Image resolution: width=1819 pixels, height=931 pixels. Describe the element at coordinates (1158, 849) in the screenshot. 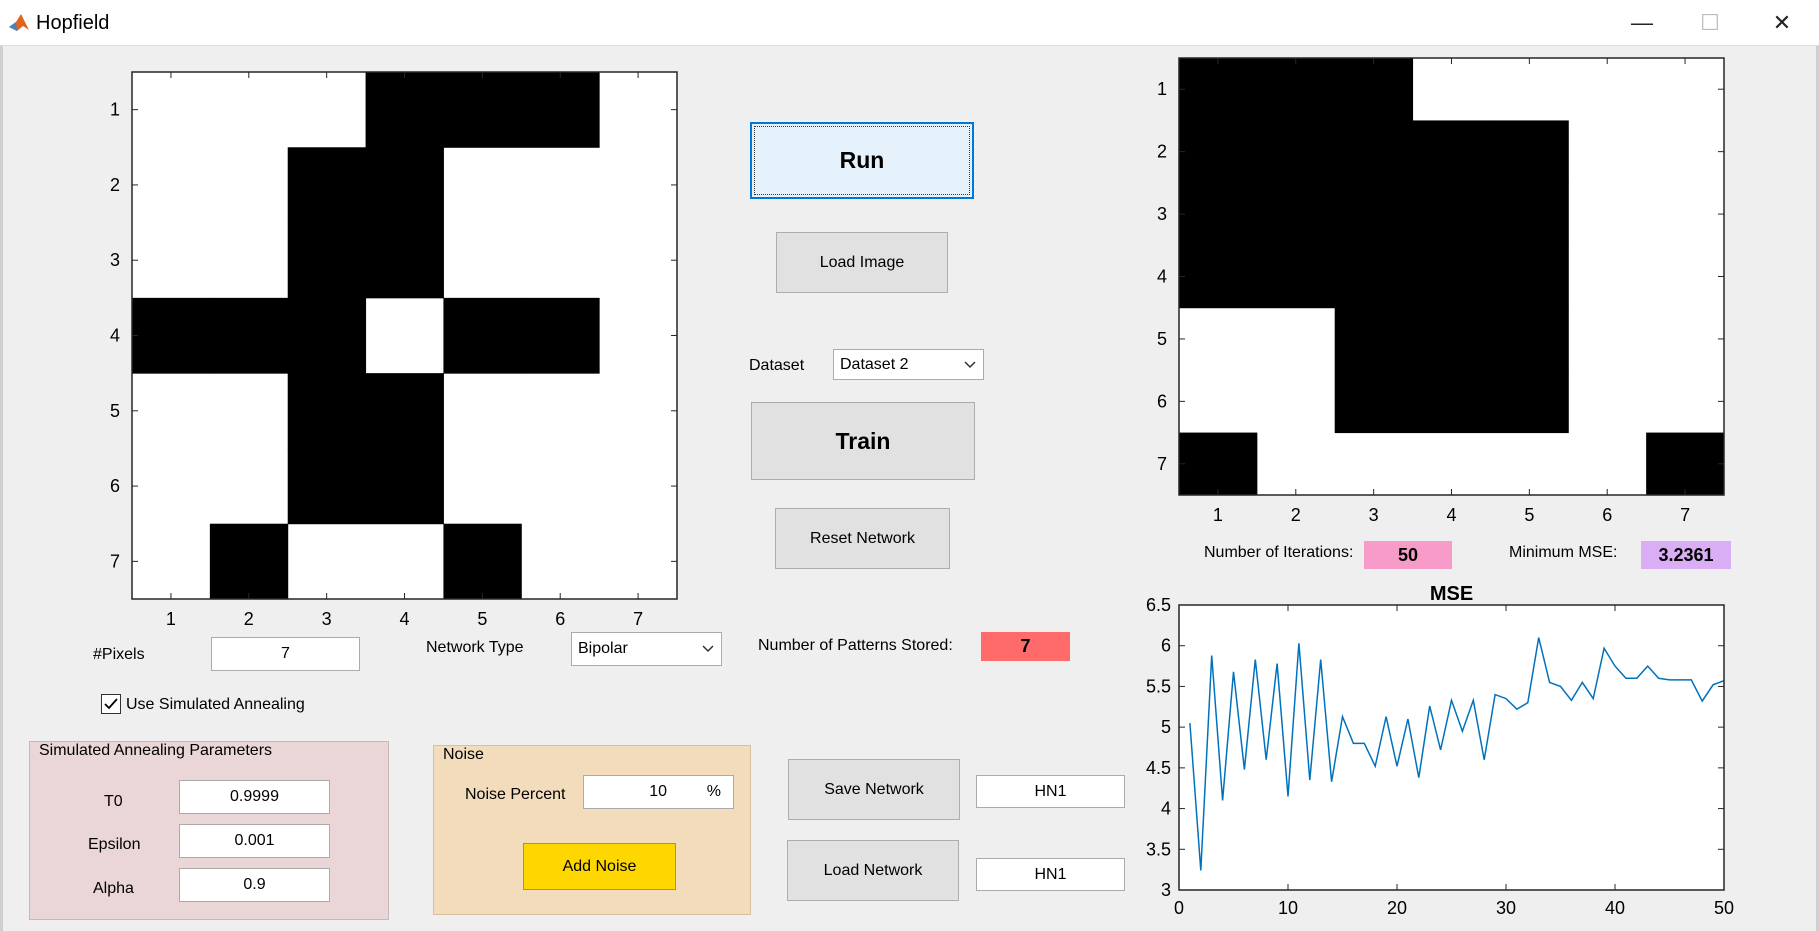

I see `mse-ytick-label: 3.5` at that location.